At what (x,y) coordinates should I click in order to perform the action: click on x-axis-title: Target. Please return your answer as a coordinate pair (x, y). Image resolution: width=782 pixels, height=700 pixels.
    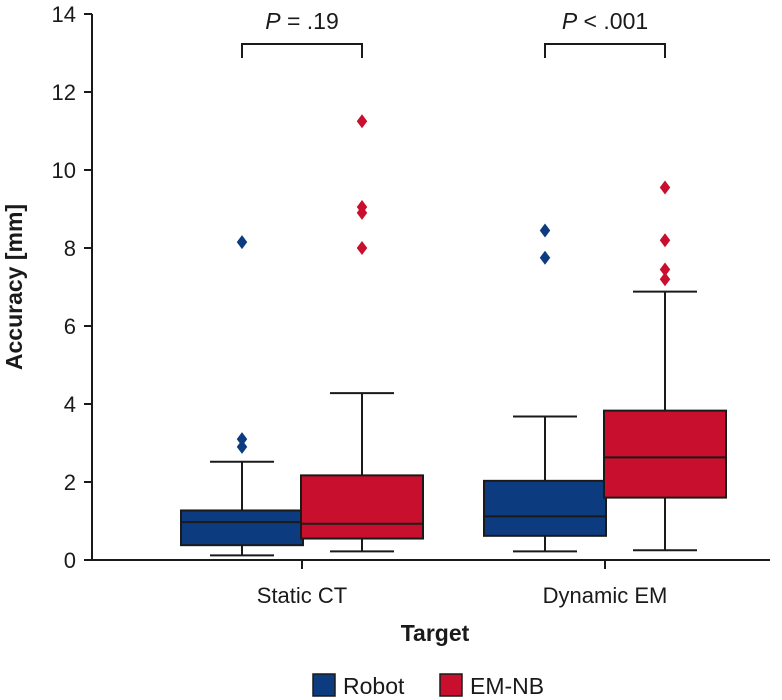
    Looking at the image, I should click on (435, 633).